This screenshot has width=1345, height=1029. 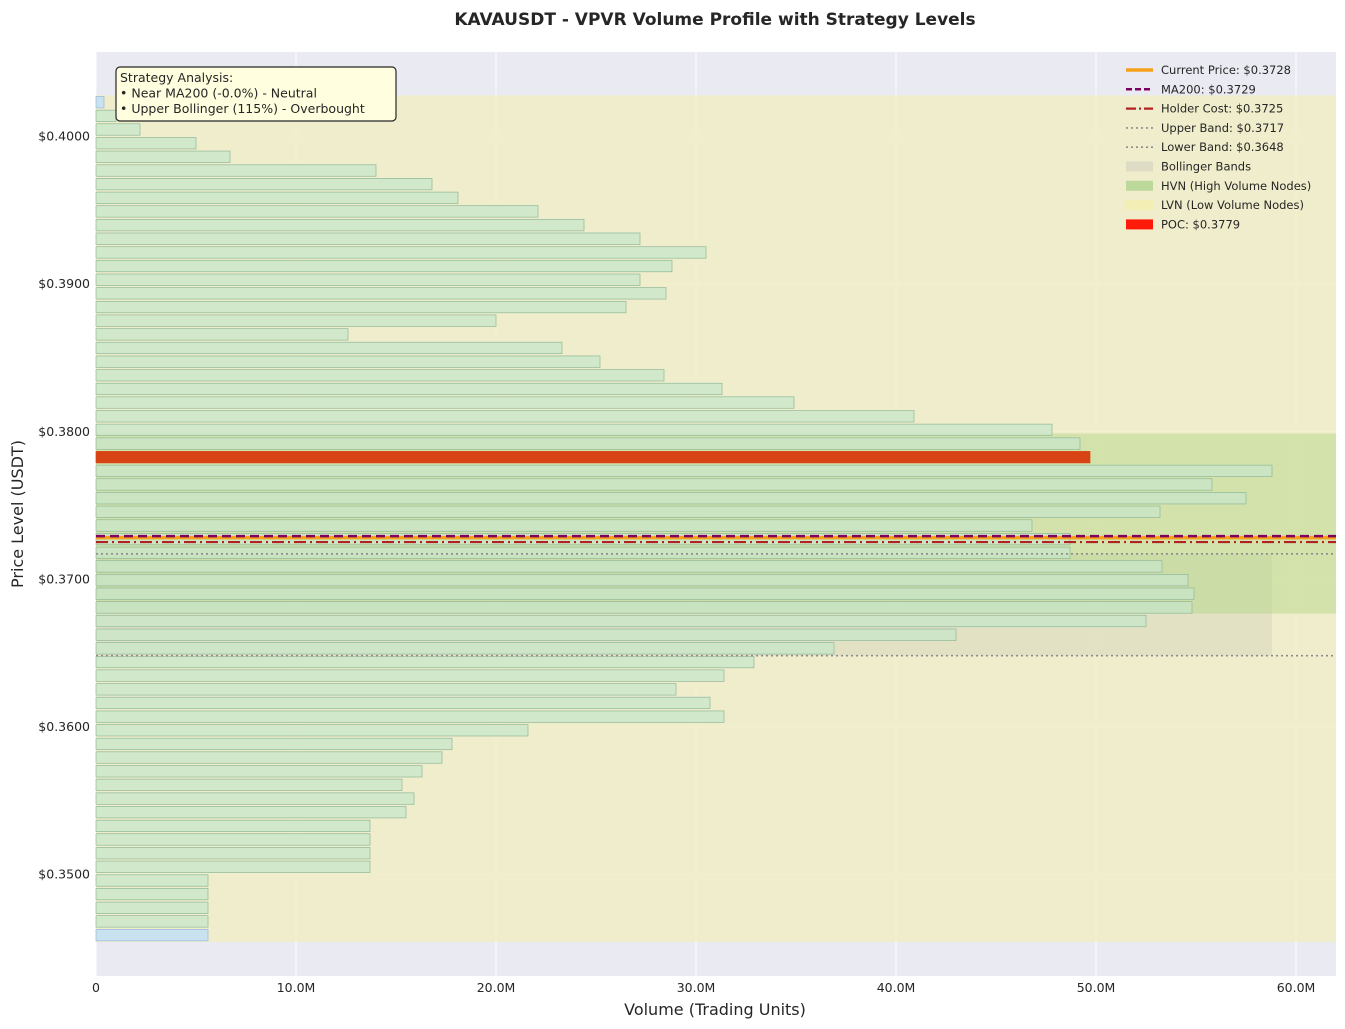 What do you see at coordinates (64, 136) in the screenshot?
I see `y-tick-label-5: $0.4000` at bounding box center [64, 136].